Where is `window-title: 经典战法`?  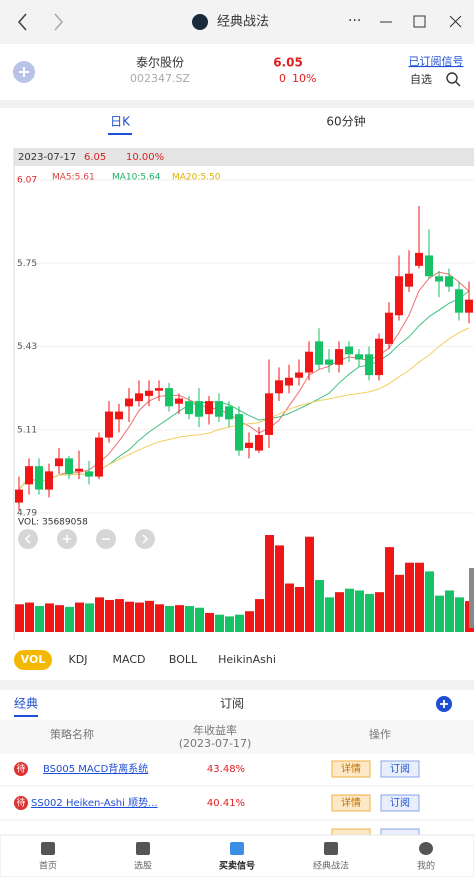
window-title: 经典战法 is located at coordinates (243, 22).